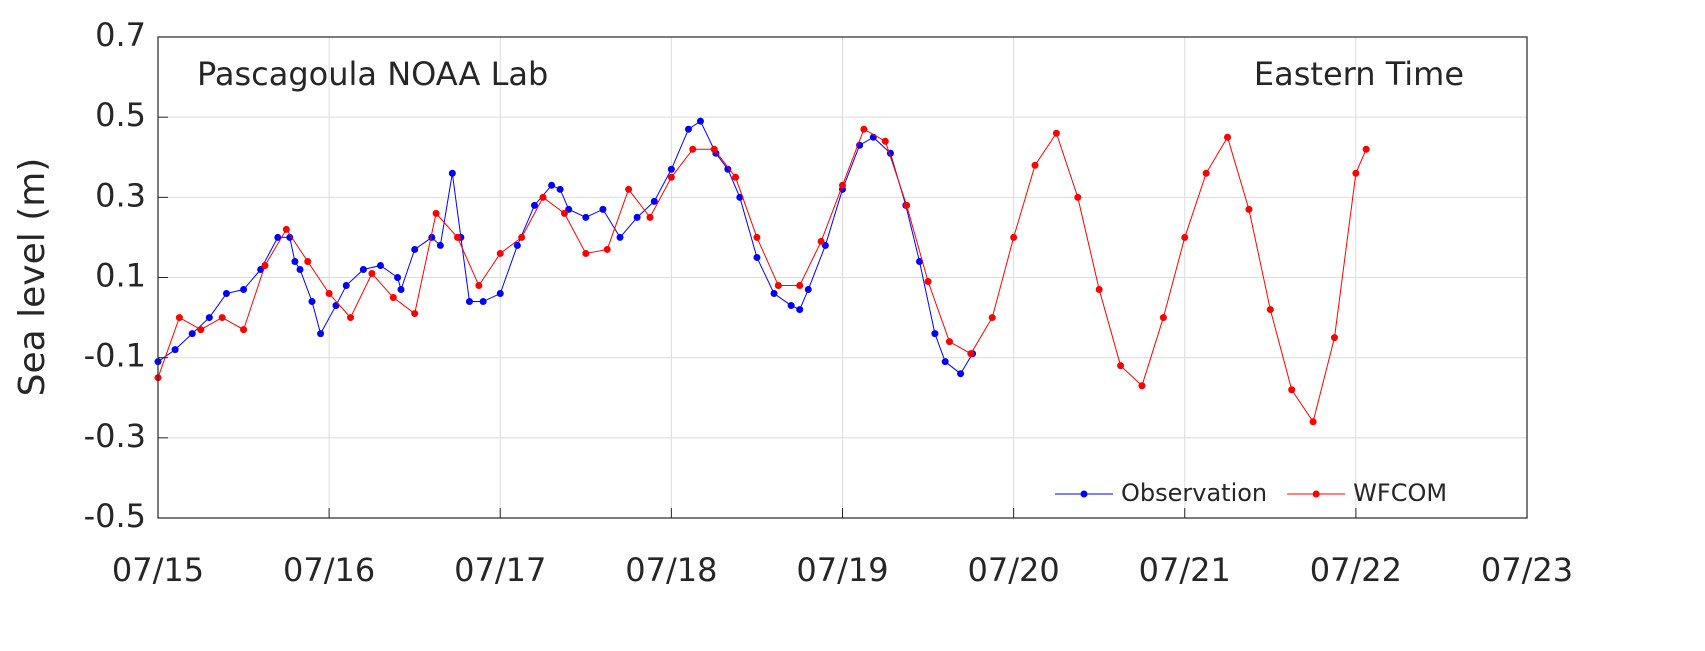 The image size is (1705, 651). Describe the element at coordinates (1400, 493) in the screenshot. I see `legend-label: WFCOM` at that location.